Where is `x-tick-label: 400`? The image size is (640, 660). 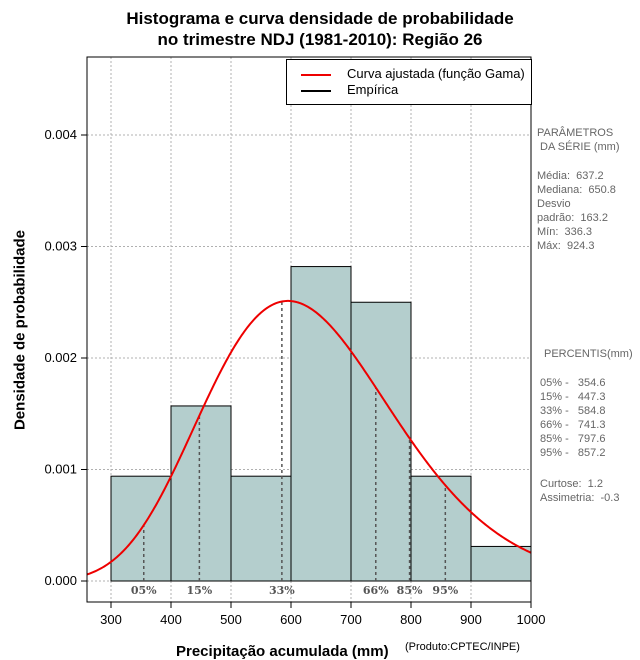
x-tick-label: 400 is located at coordinates (171, 619).